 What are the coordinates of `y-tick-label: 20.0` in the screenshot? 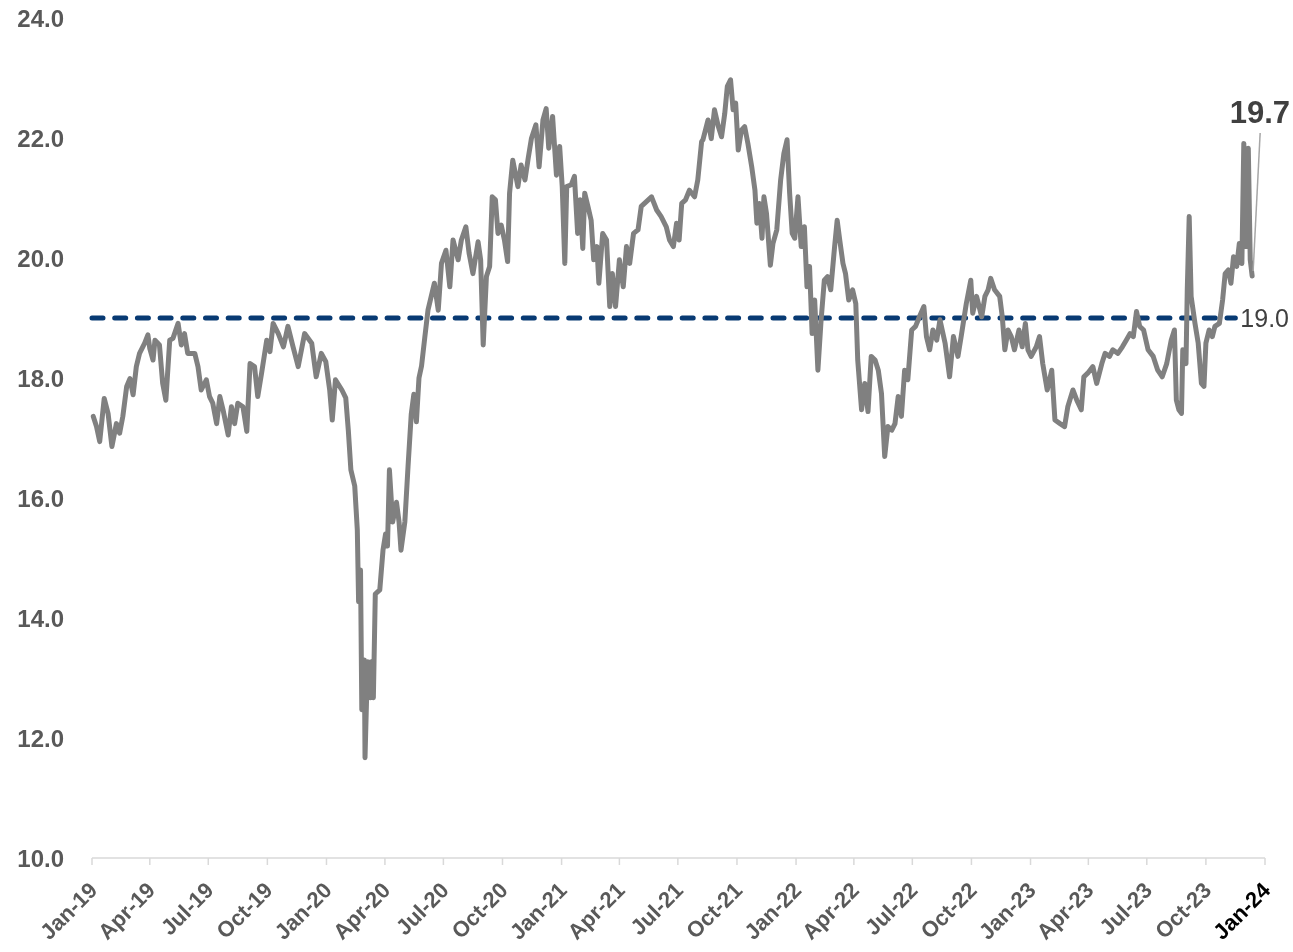 It's located at (40, 258).